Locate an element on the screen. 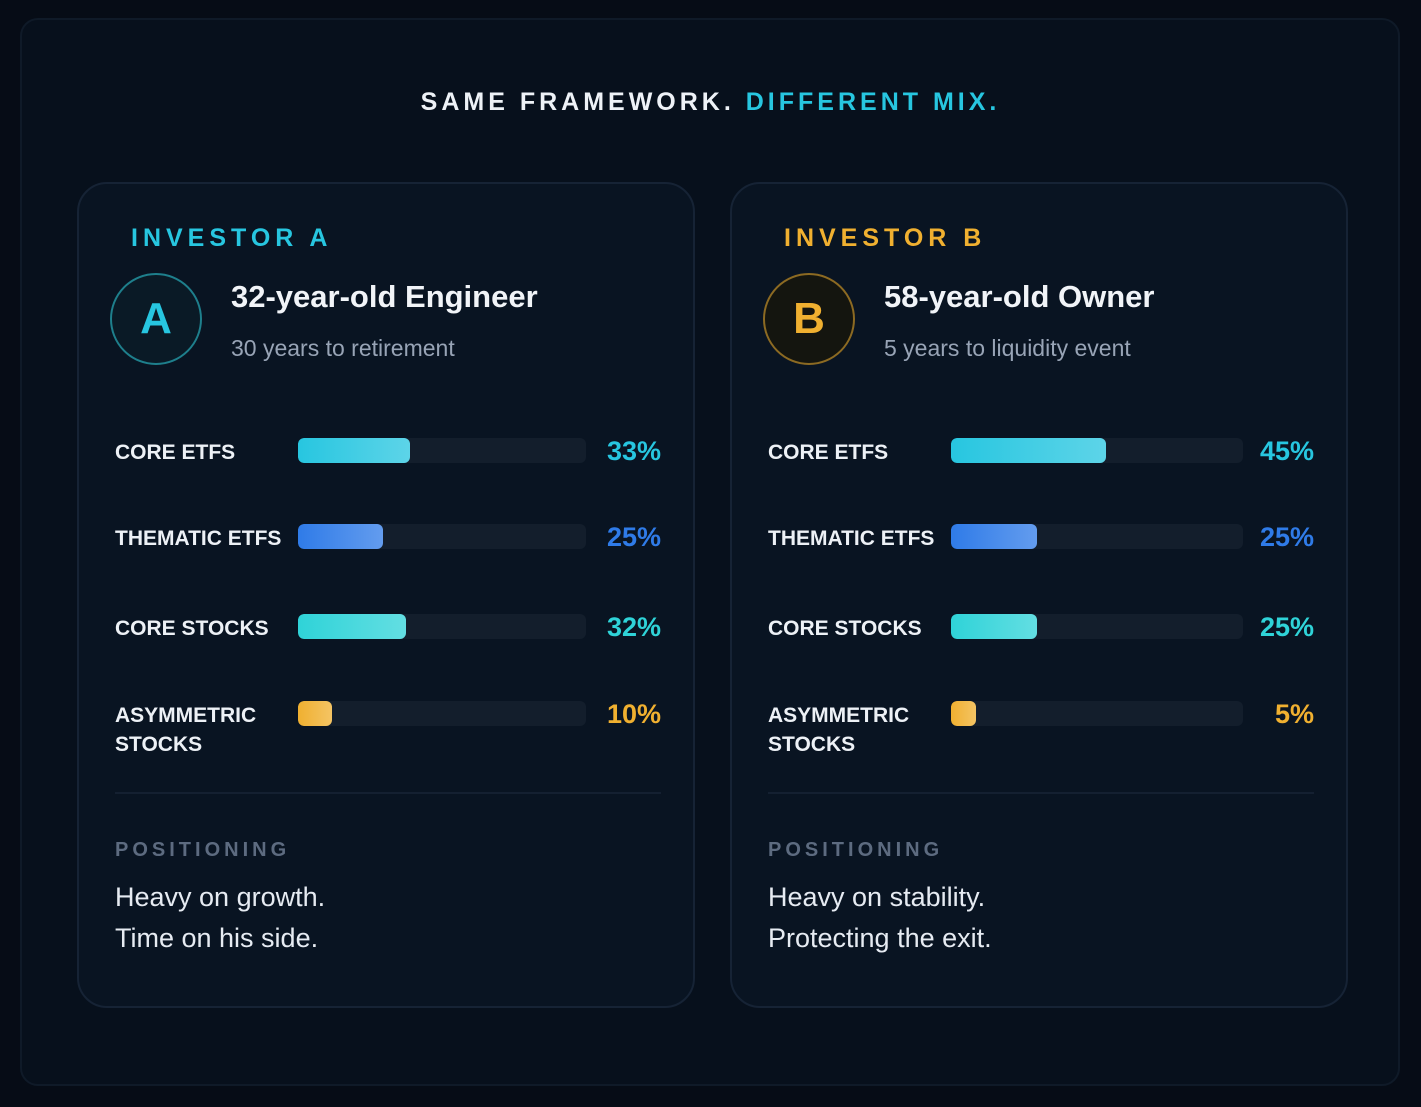  allocation-row-core-etfs: CORE ETFS 33% is located at coordinates (388, 467).